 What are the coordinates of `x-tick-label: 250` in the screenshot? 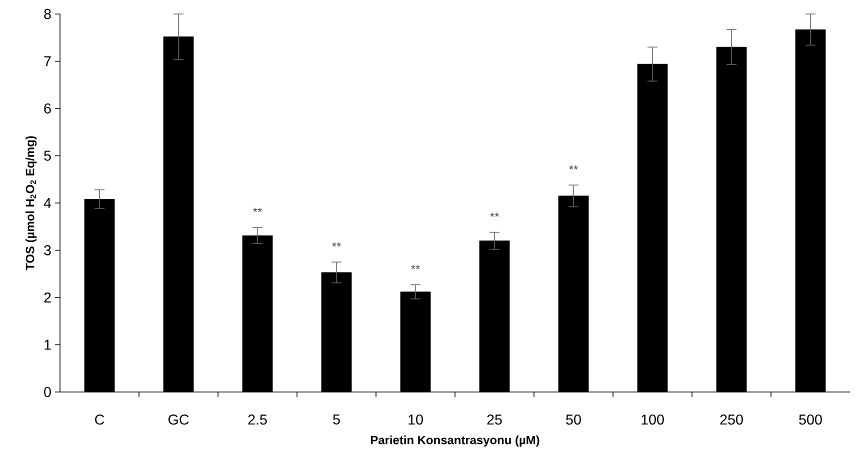 It's located at (731, 419).